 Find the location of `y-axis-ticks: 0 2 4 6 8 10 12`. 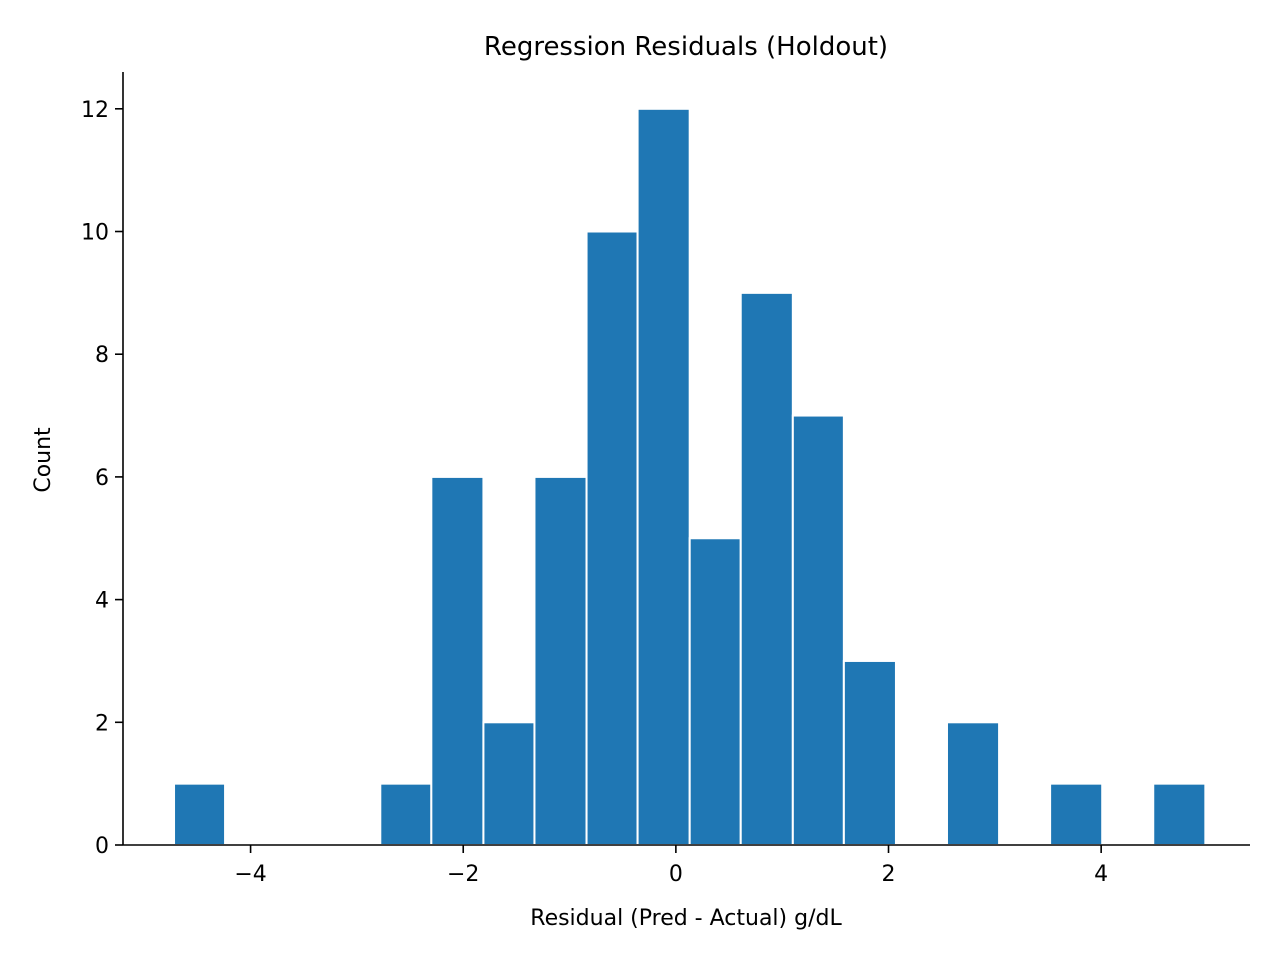

y-axis-ticks: 0 2 4 6 8 10 12 is located at coordinates (102, 478).